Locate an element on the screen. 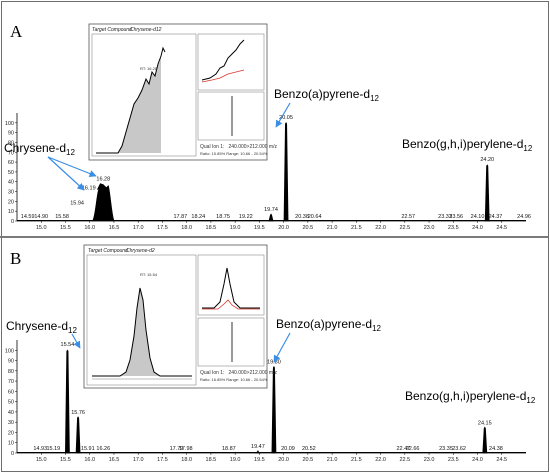 The width and height of the screenshot is (550, 473). panel-a-inset-header: Target Compound is located at coordinates (112, 30).